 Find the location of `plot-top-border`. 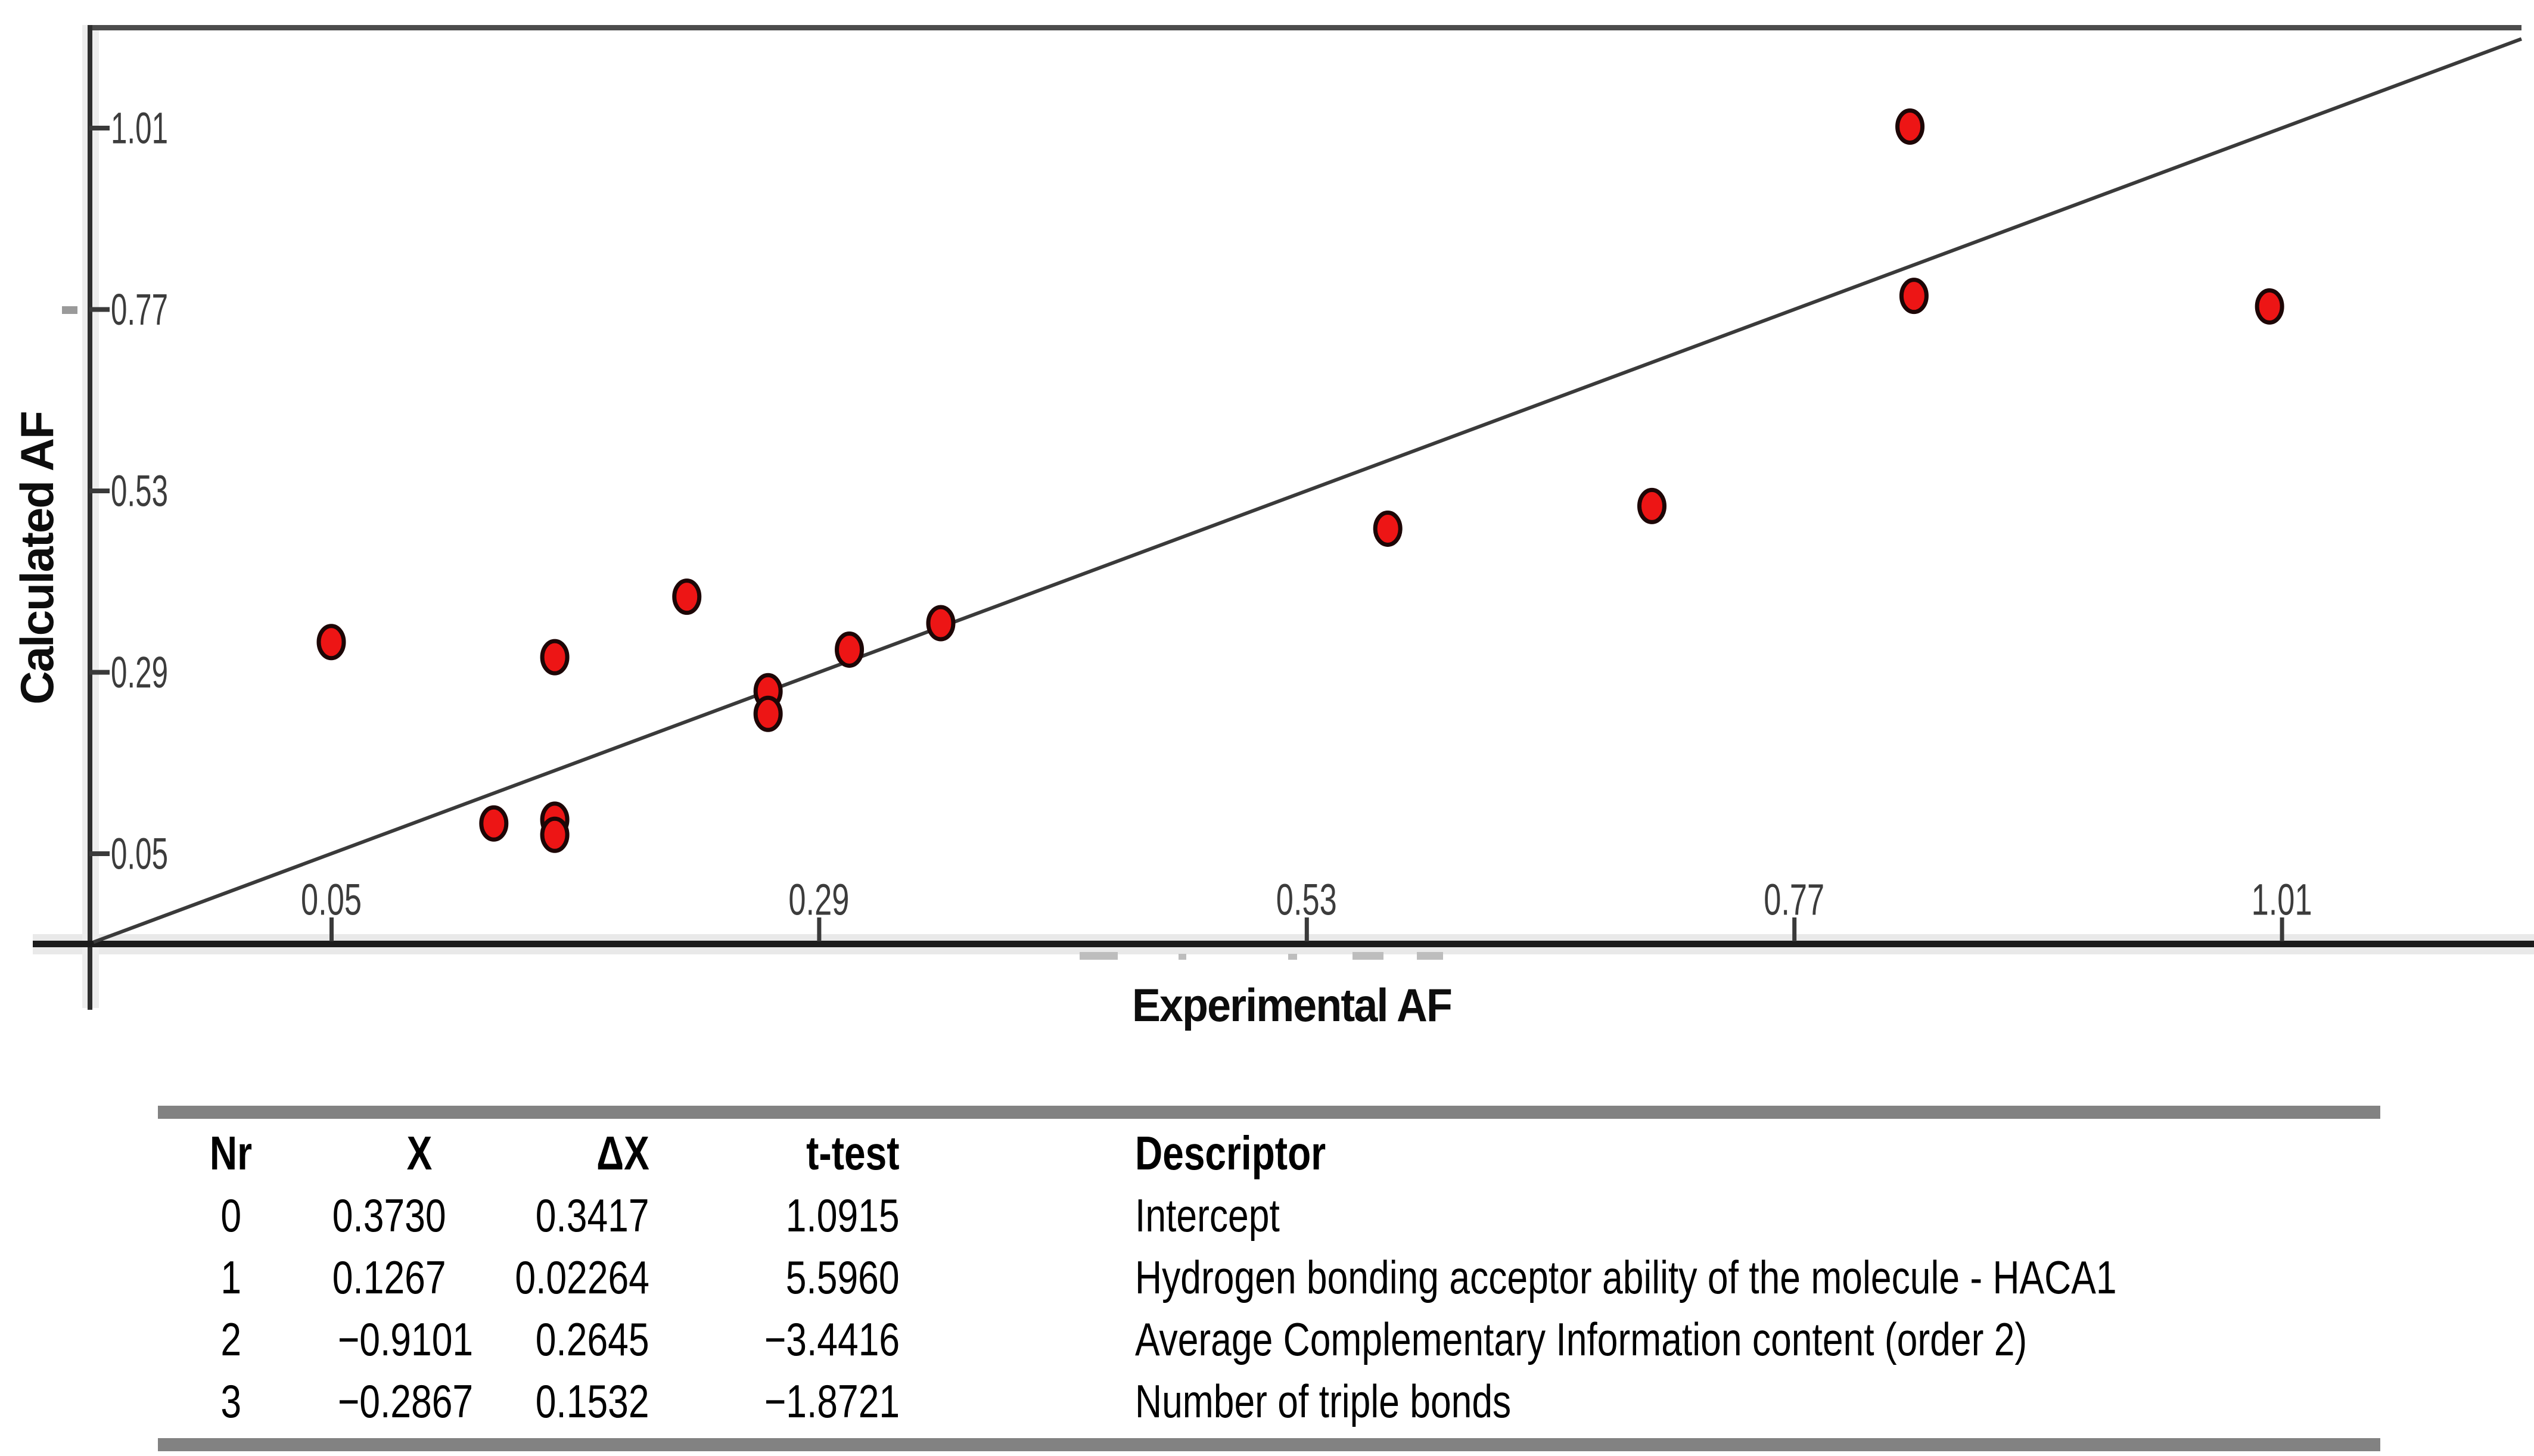

plot-top-border is located at coordinates (1304, 27).